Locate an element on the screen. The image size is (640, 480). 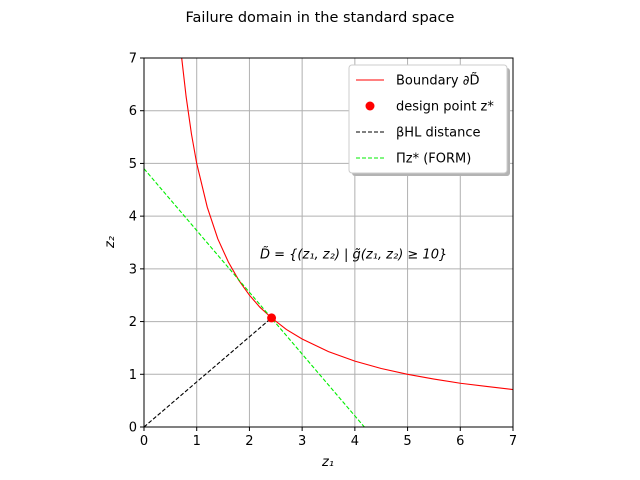
y-ticks: 0 1 2 3 4 5 6 7 is located at coordinates (136, 244).